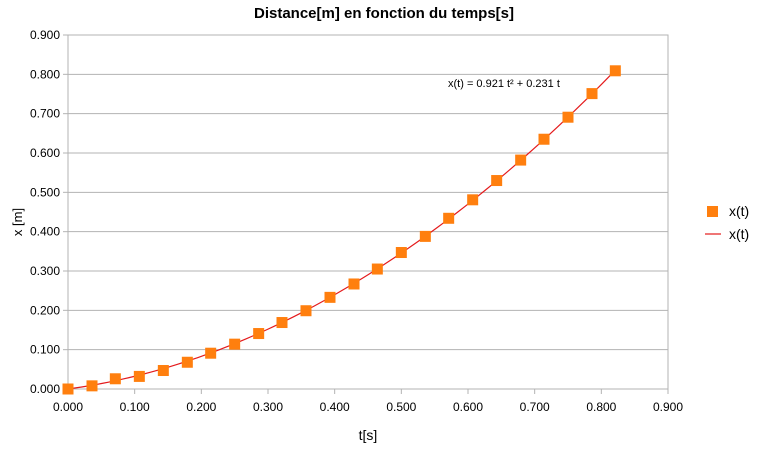 Image resolution: width=768 pixels, height=455 pixels. I want to click on x-tick-label: 0.100, so click(135, 407).